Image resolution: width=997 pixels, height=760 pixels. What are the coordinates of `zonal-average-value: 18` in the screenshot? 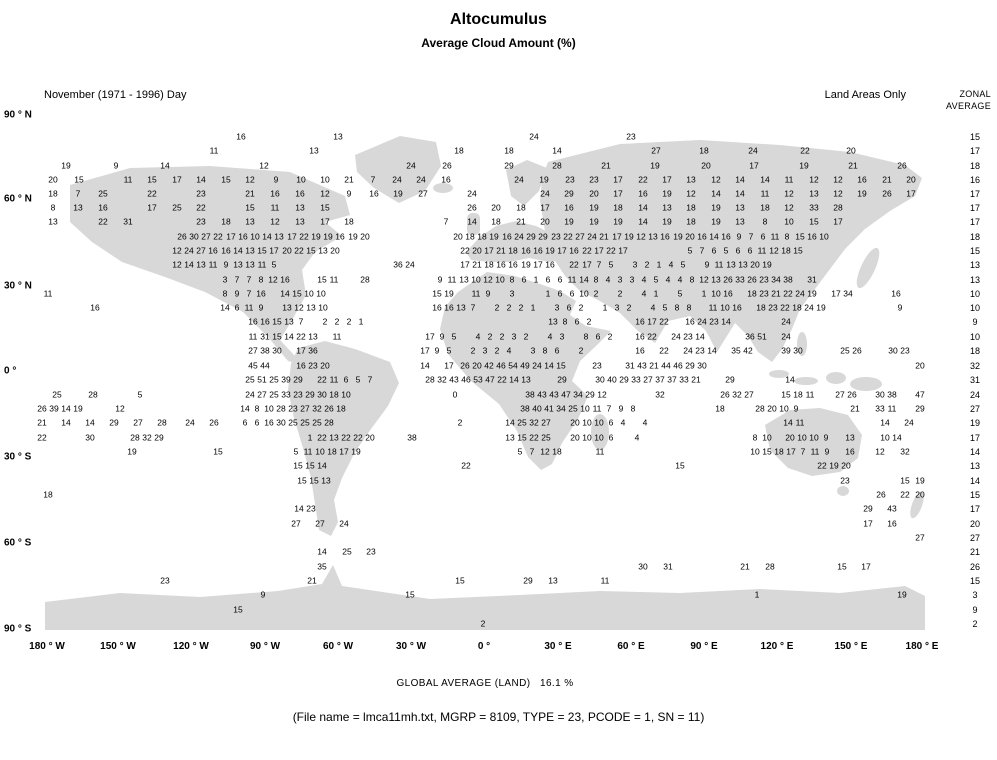 It's located at (975, 351).